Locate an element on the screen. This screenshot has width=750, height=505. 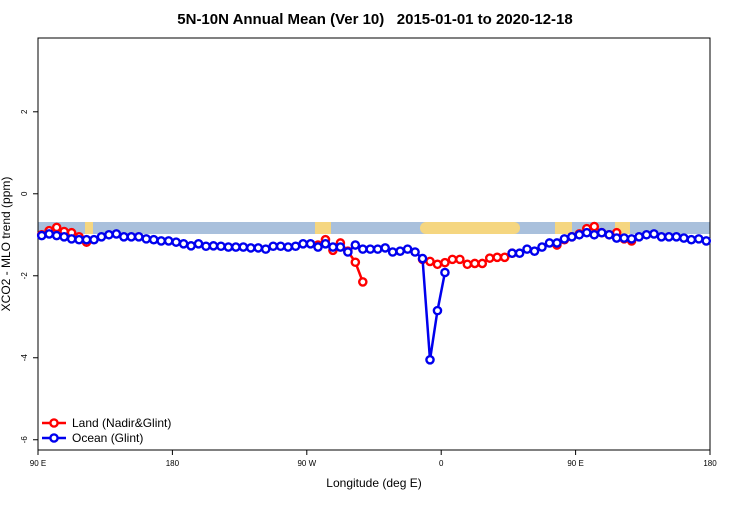
x-tick-label: 180 is located at coordinates (173, 463).